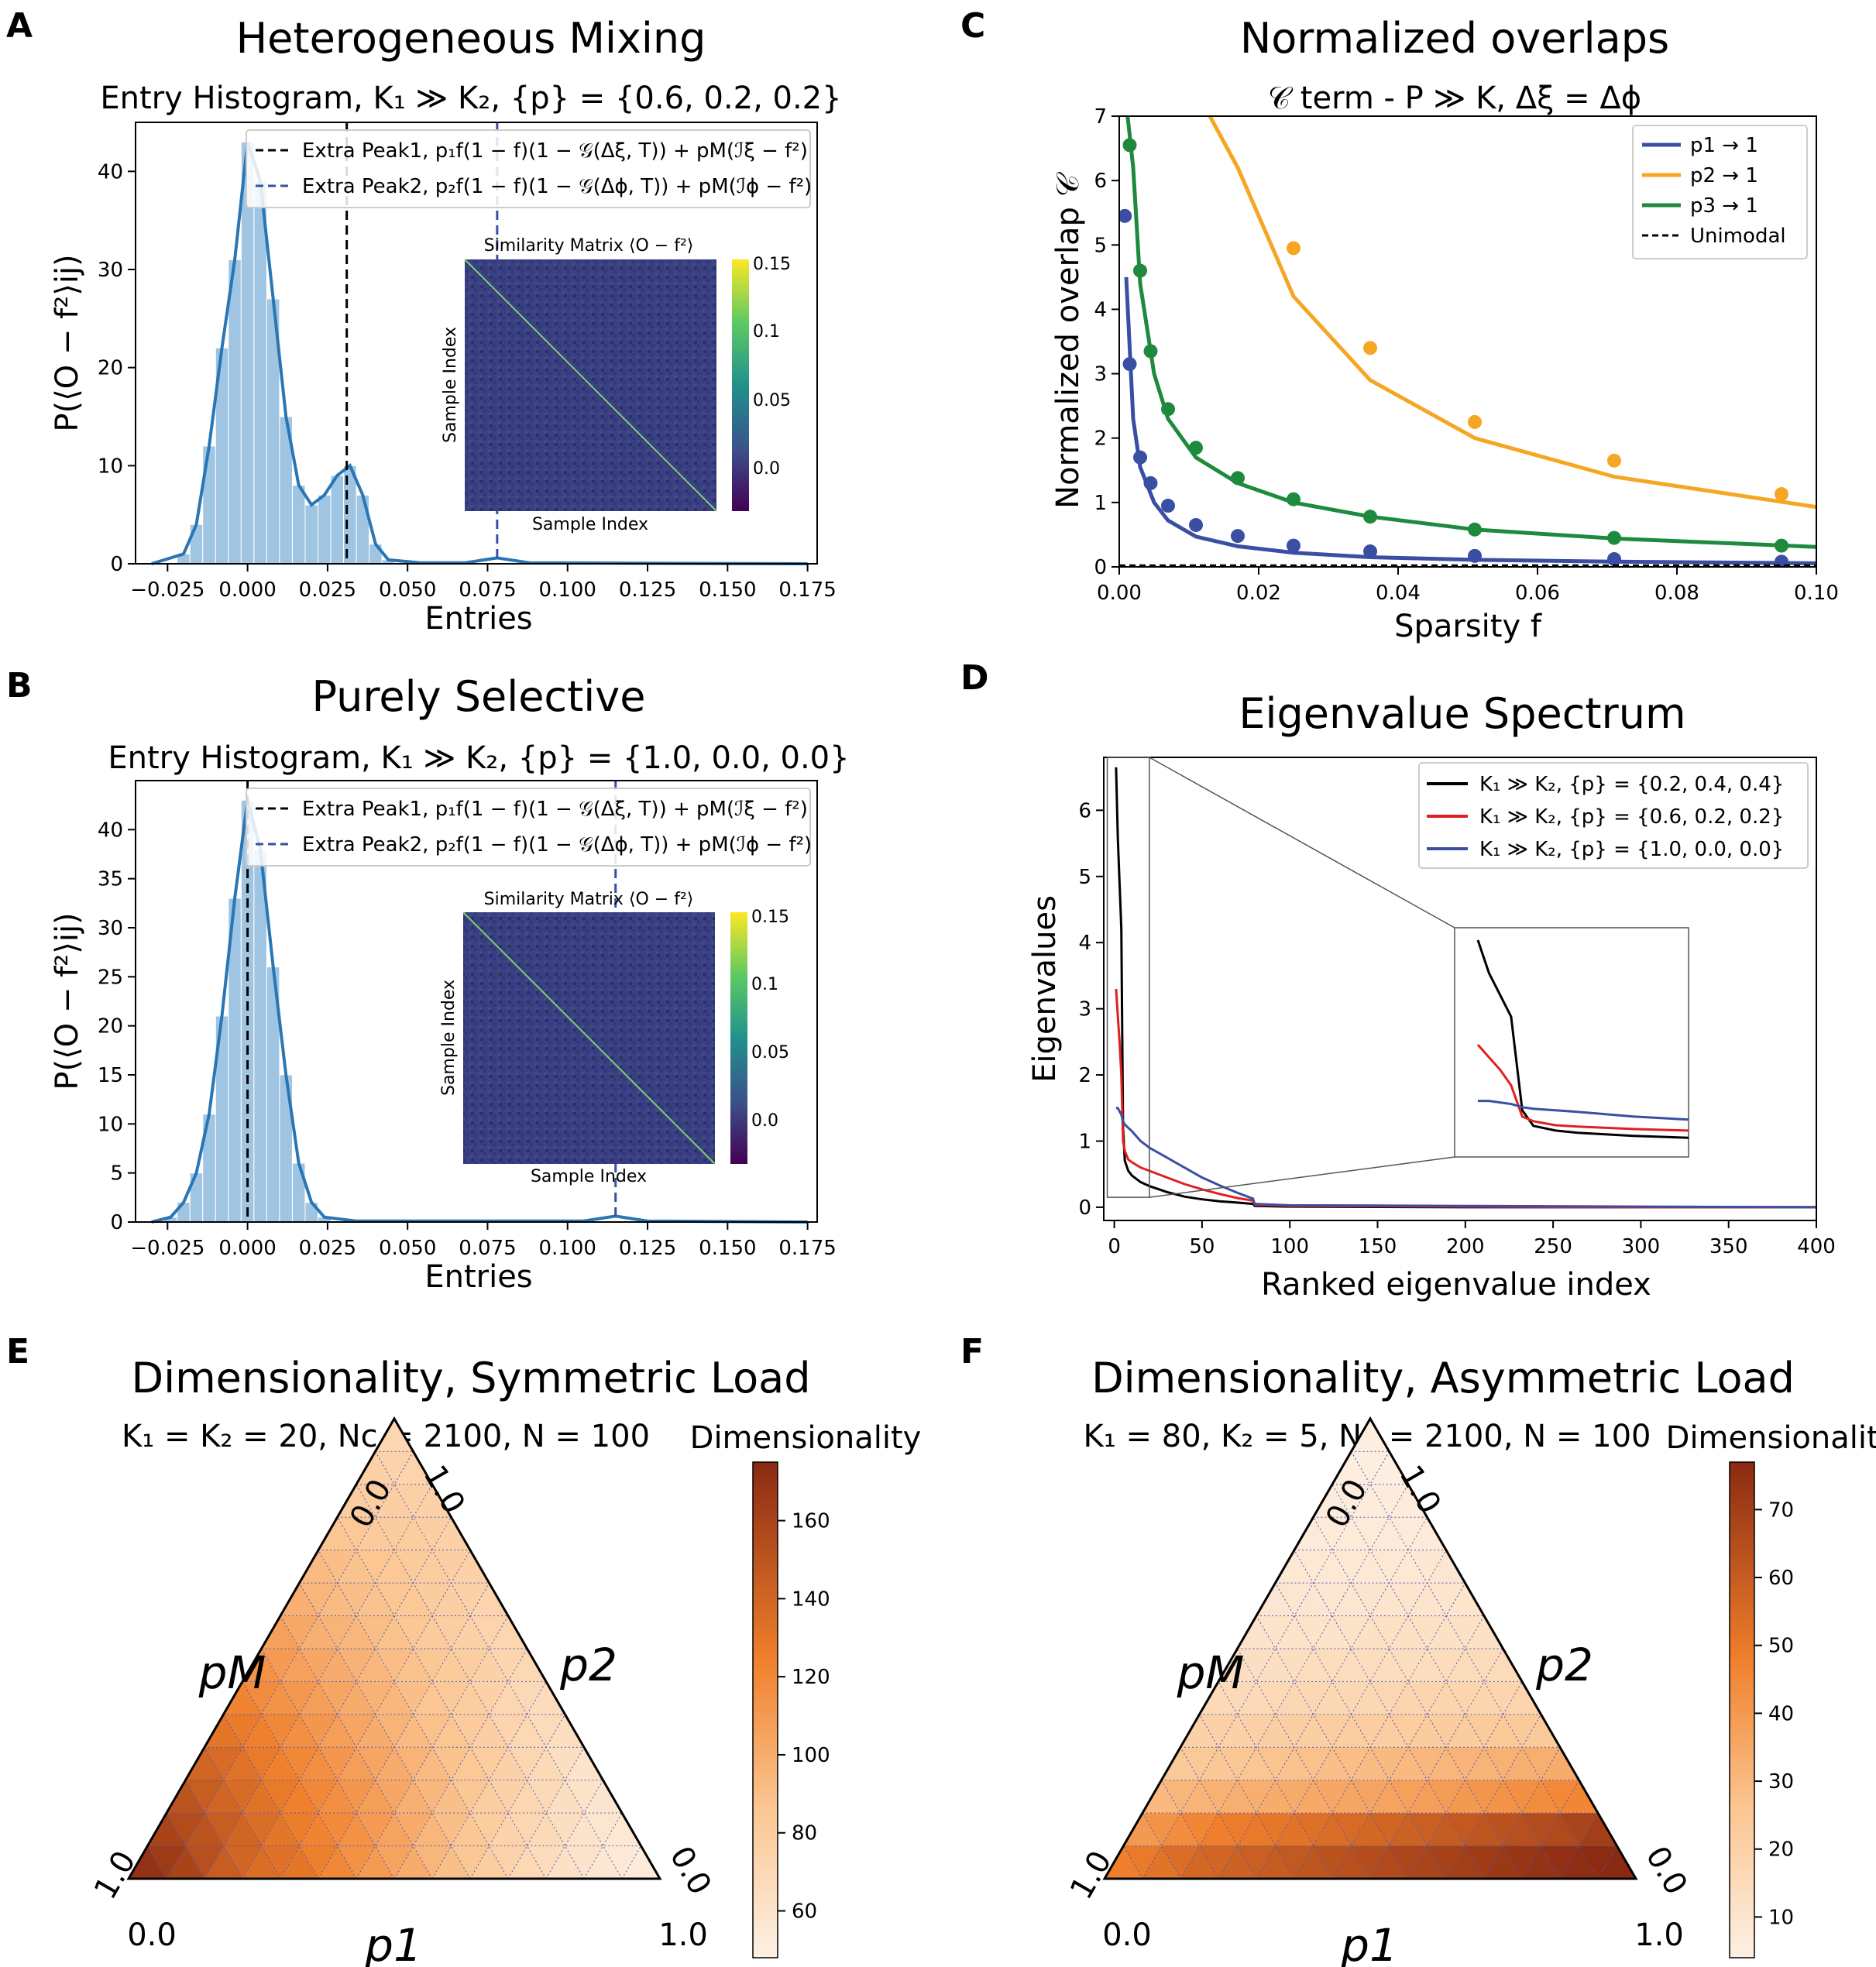 The image size is (1876, 1967). I want to click on axis-label-right: p2, so click(1564, 1665).